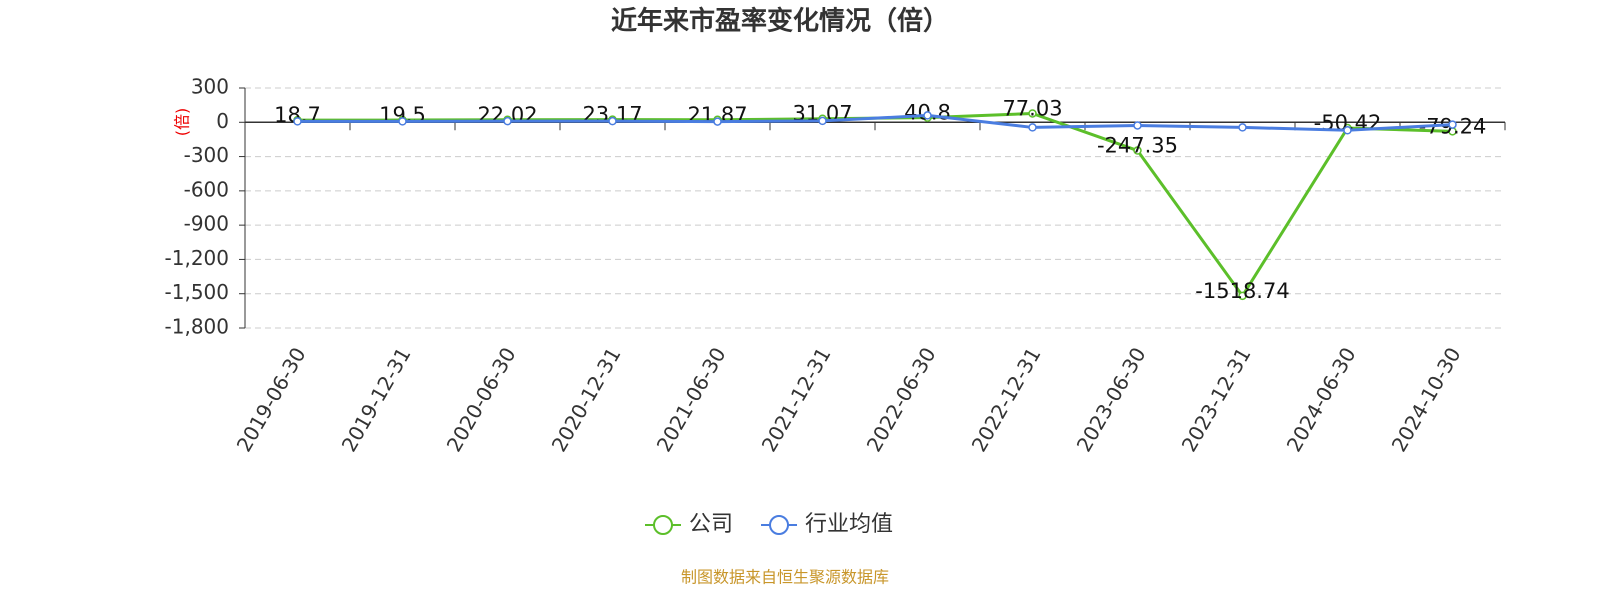  What do you see at coordinates (206, 189) in the screenshot?
I see `y-tick-label: -600` at bounding box center [206, 189].